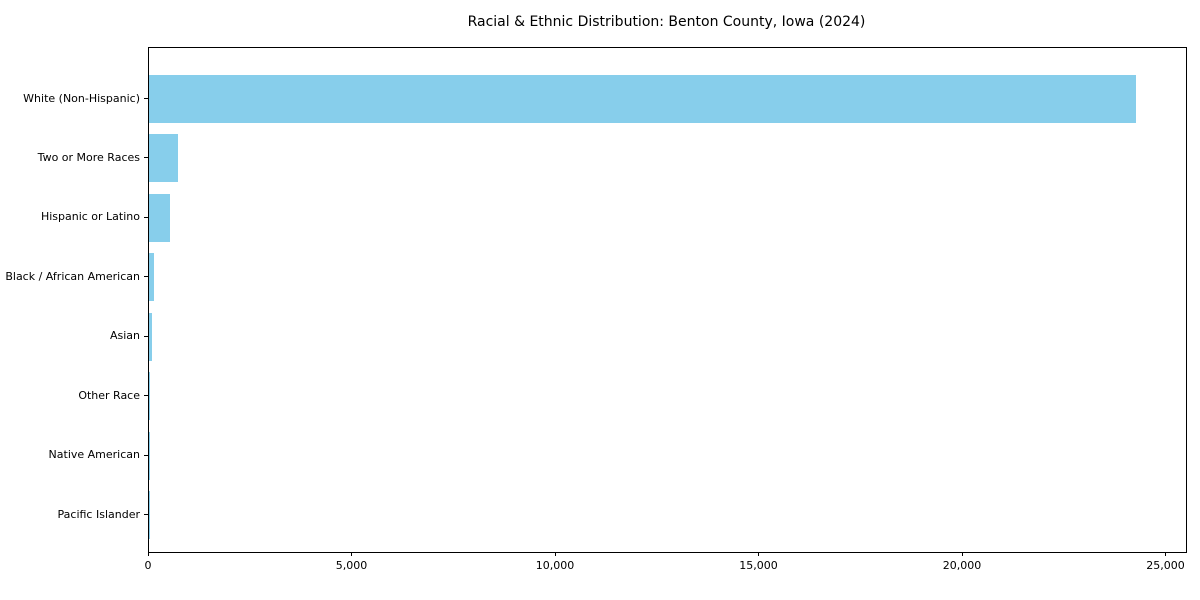 Image resolution: width=1200 pixels, height=600 pixels. What do you see at coordinates (351, 565) in the screenshot?
I see `x-tick-label-5000: 5,000` at bounding box center [351, 565].